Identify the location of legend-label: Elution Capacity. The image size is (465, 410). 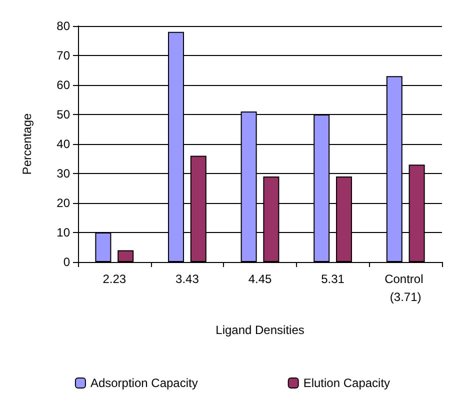
(346, 383).